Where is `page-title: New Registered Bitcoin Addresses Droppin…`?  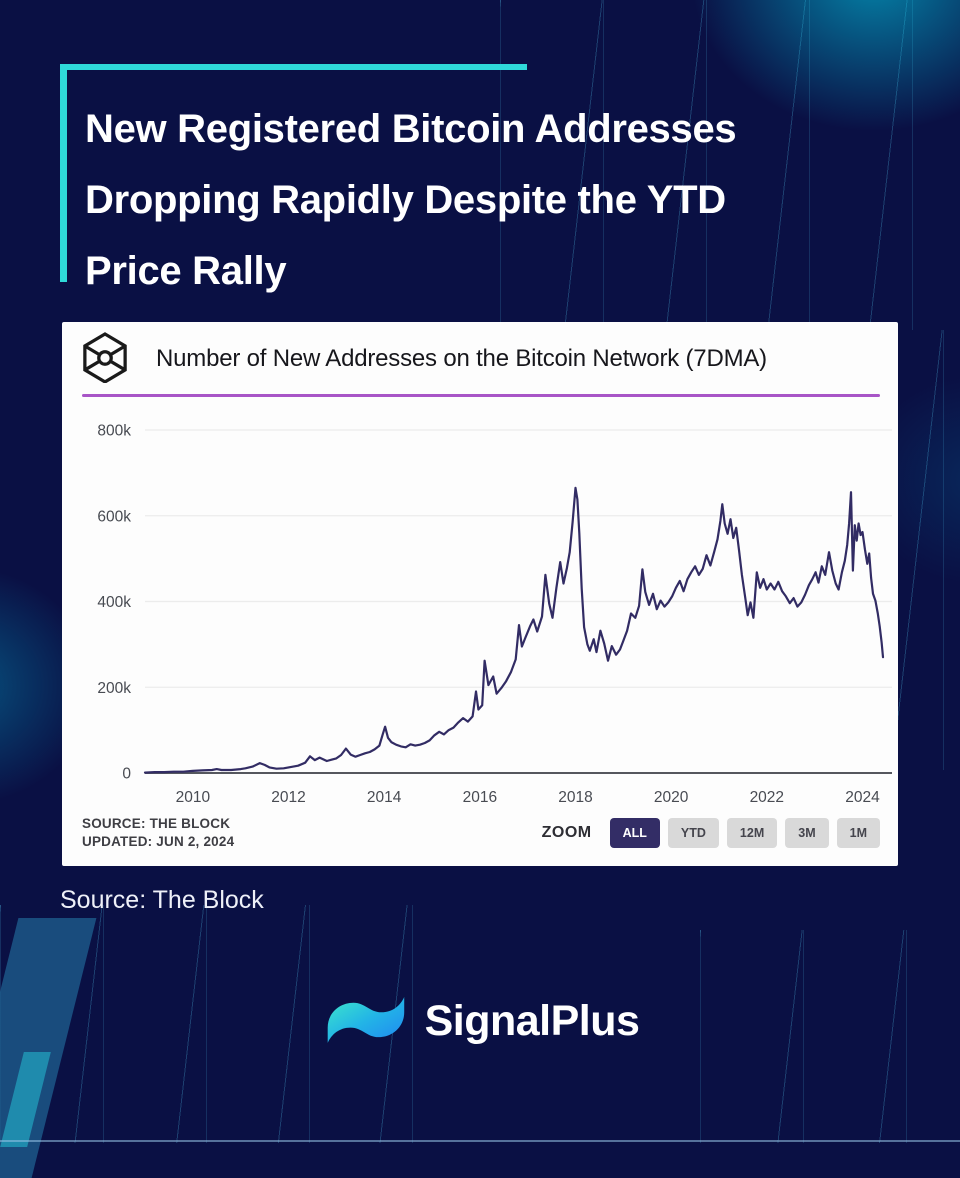 page-title: New Registered Bitcoin Addresses Droppin… is located at coordinates (411, 200).